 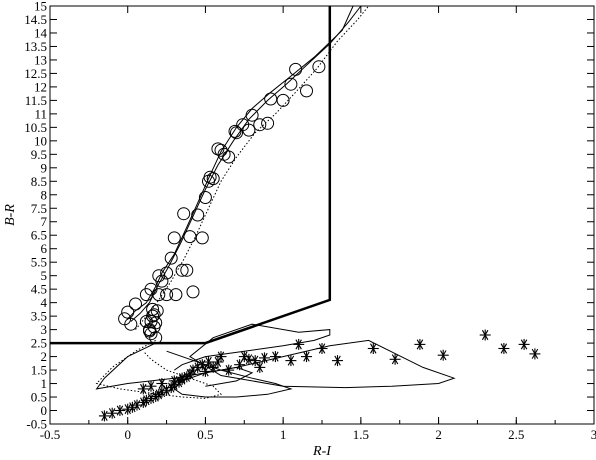 What do you see at coordinates (44, 302) in the screenshot?
I see `y-tick-label-9: 4` at bounding box center [44, 302].